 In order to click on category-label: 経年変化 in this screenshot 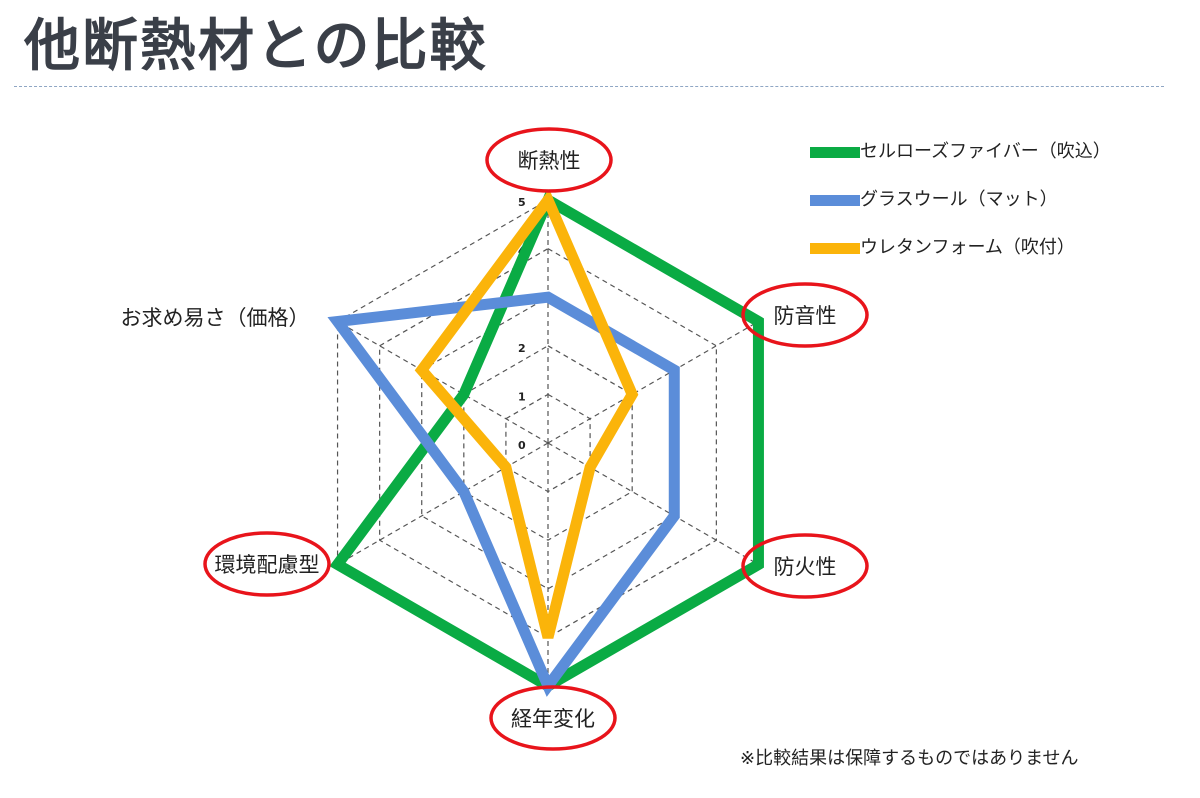, I will do `click(553, 719)`.